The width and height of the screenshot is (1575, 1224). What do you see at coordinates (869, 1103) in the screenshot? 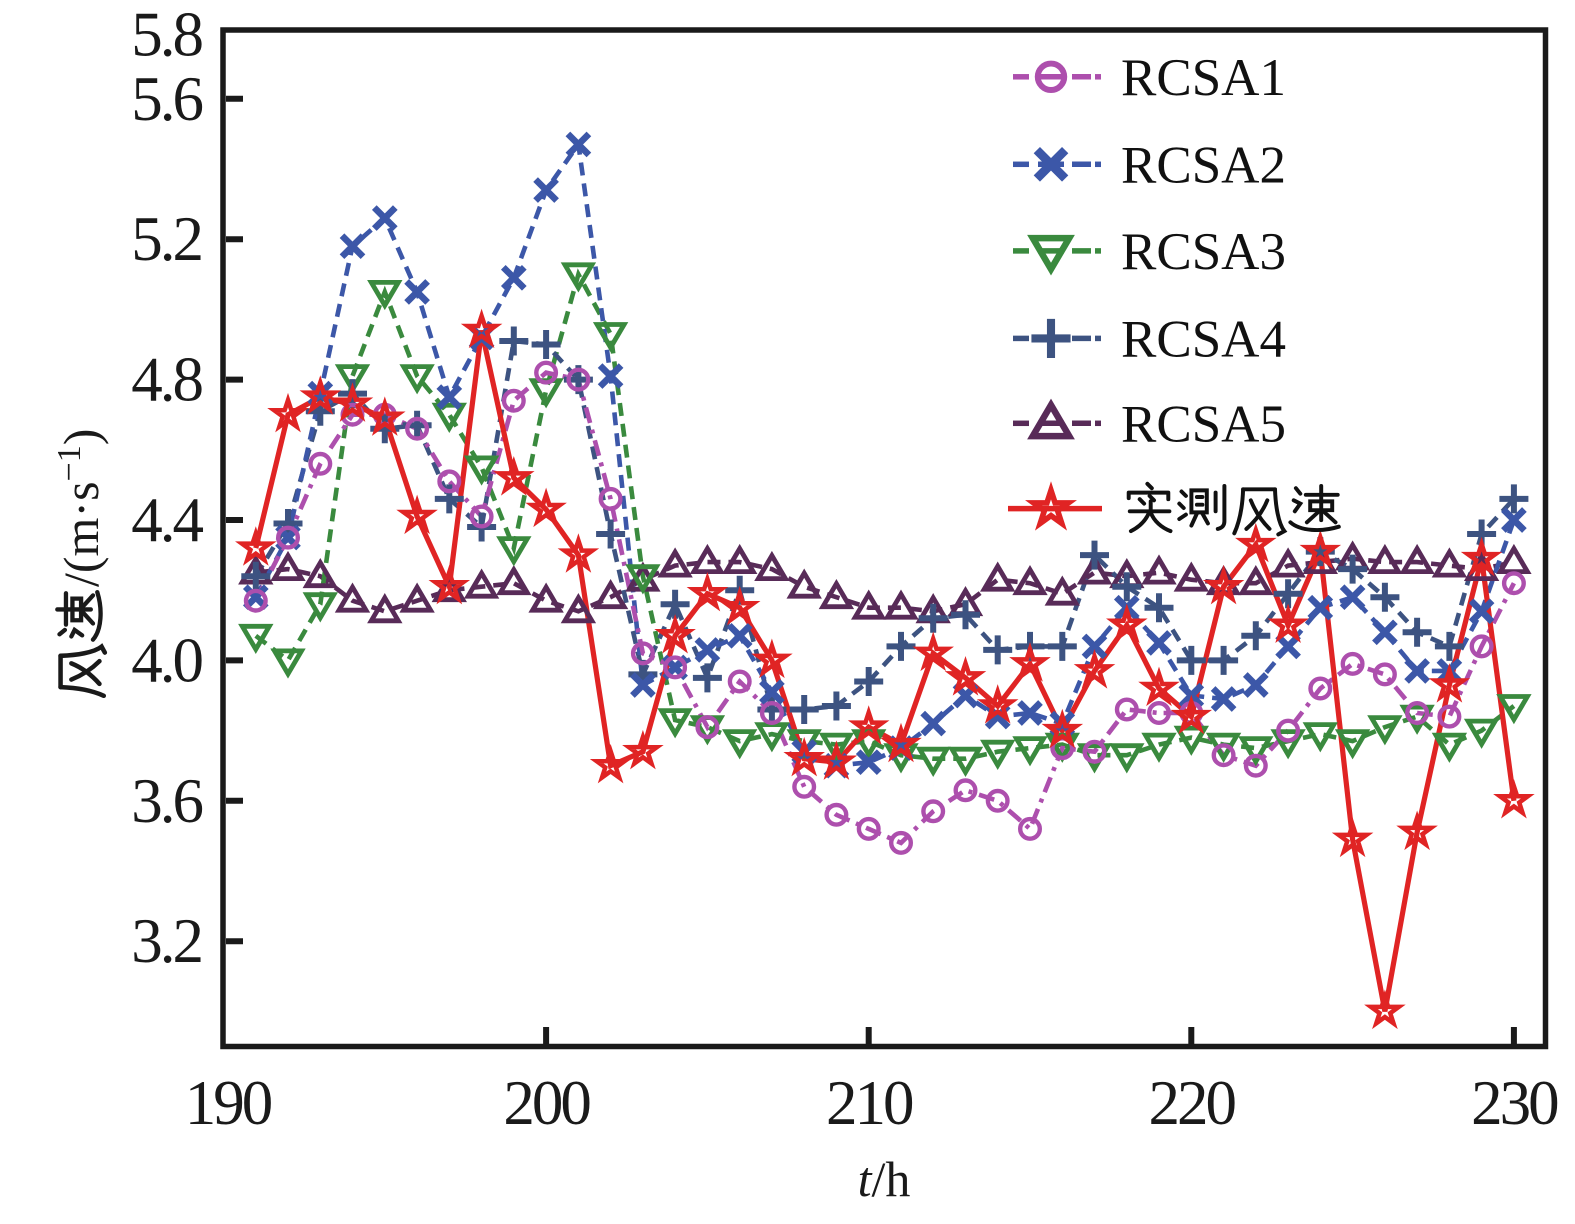
I see `svg-text: 210` at bounding box center [869, 1103].